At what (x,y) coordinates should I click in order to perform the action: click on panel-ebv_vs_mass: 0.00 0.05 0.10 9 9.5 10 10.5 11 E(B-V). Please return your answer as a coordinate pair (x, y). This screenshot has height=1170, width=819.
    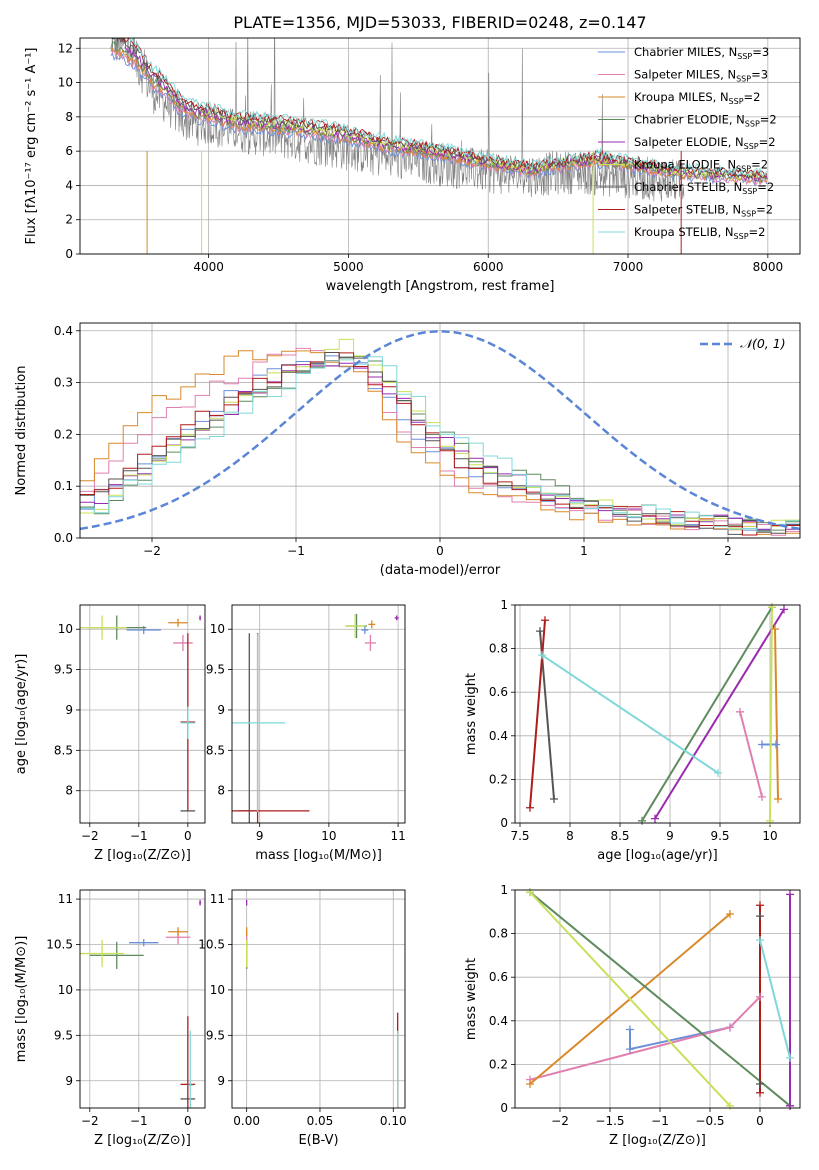
    Looking at the image, I should click on (302, 1018).